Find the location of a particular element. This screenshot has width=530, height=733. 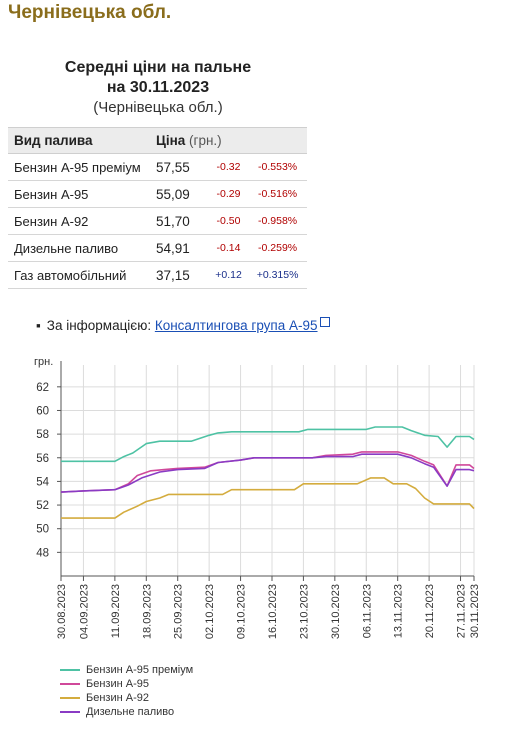

fuel-name: Бензин А-92 is located at coordinates (79, 221).